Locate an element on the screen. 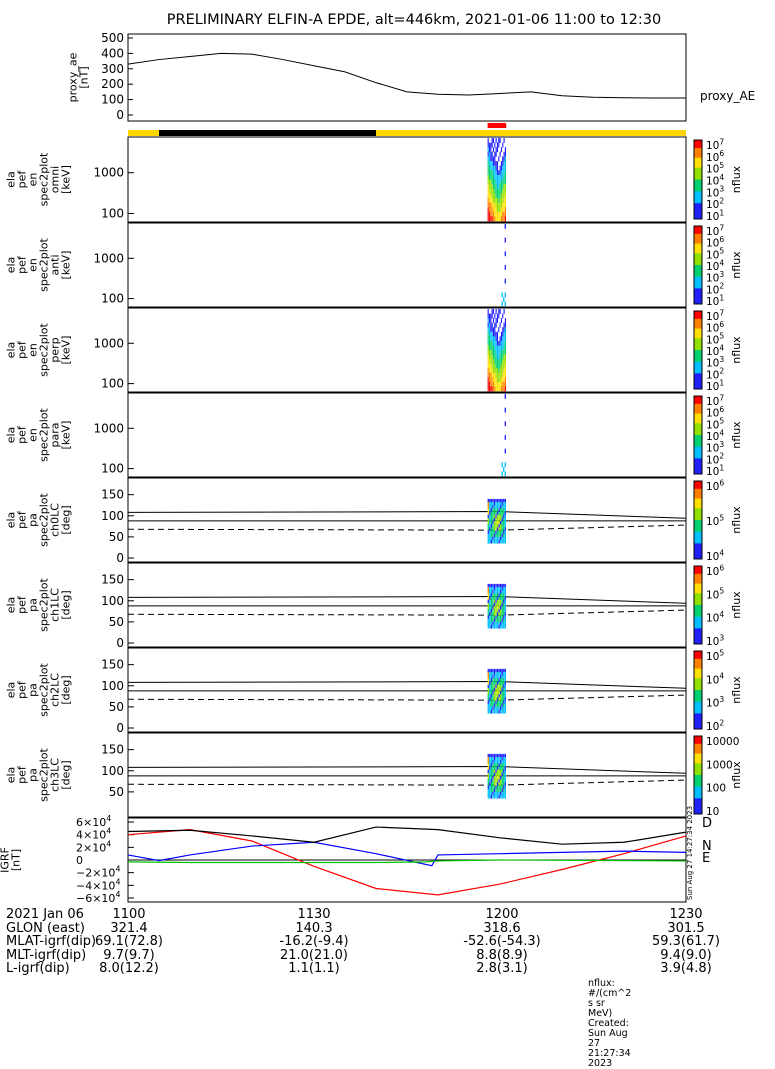  footer-glon: 140.3 is located at coordinates (314, 928).